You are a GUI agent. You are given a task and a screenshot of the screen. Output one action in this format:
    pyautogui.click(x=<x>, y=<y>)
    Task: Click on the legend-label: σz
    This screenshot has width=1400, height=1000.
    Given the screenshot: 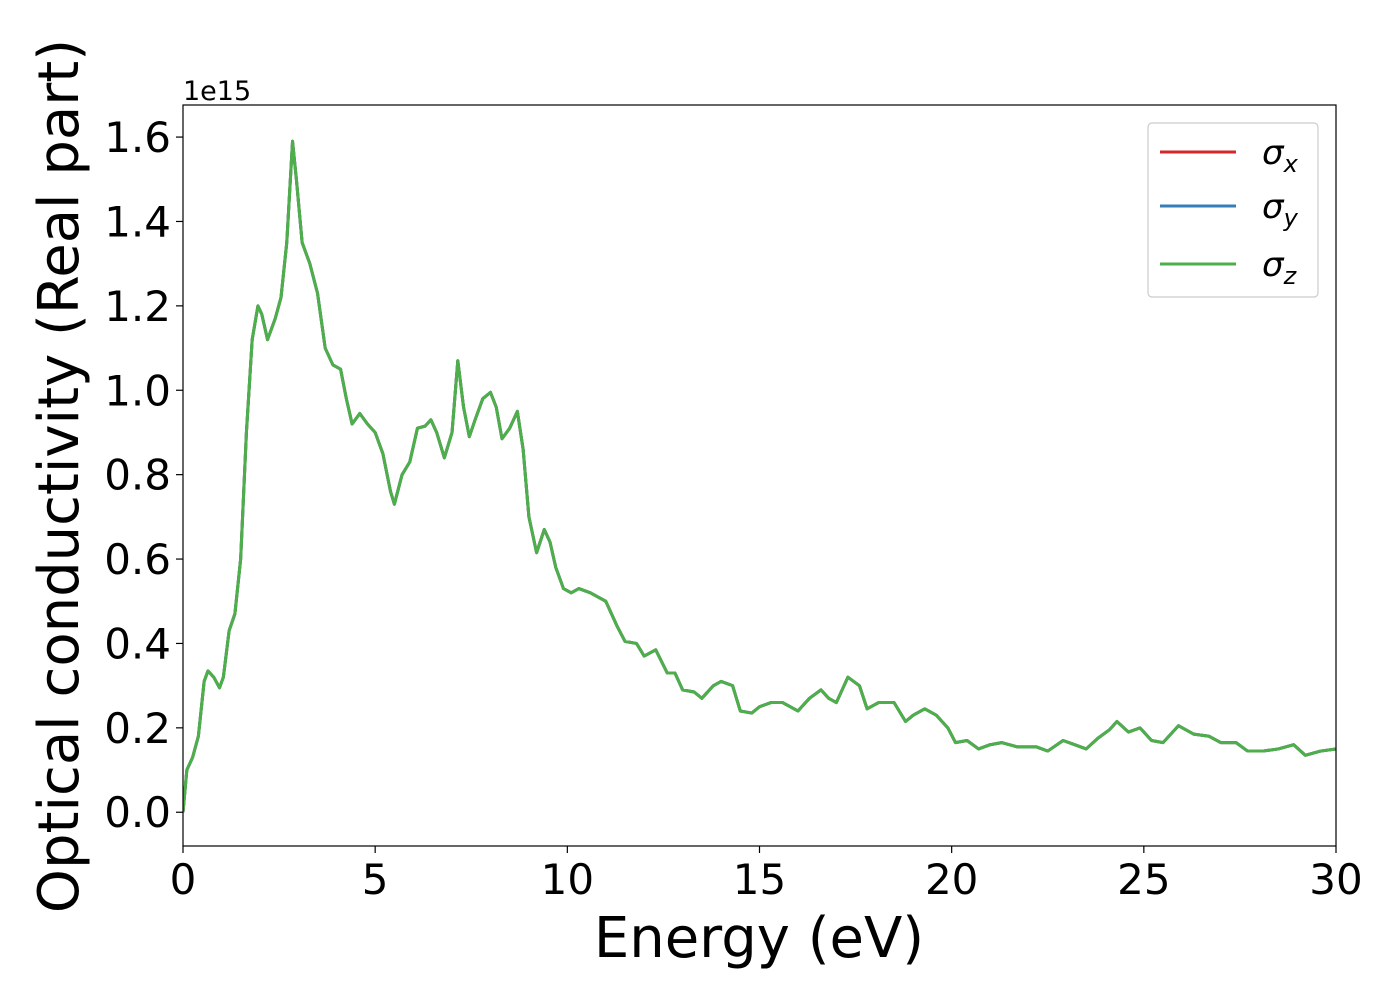 What is the action you would take?
    pyautogui.click(x=1280, y=267)
    